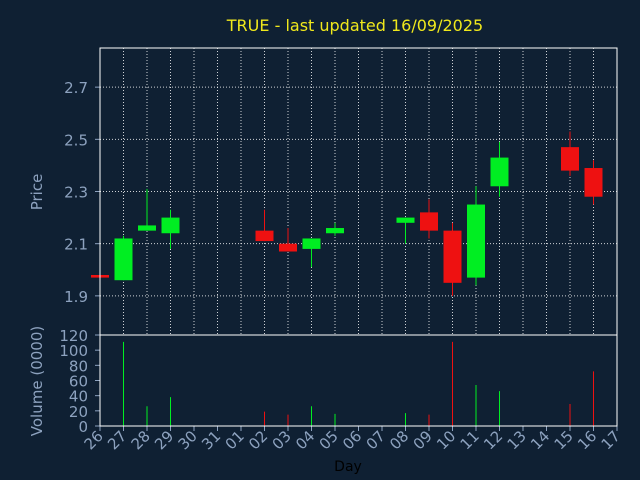 This screenshot has height=480, width=640. Describe the element at coordinates (305, 440) in the screenshot. I see `day-tick-label: 04` at that location.